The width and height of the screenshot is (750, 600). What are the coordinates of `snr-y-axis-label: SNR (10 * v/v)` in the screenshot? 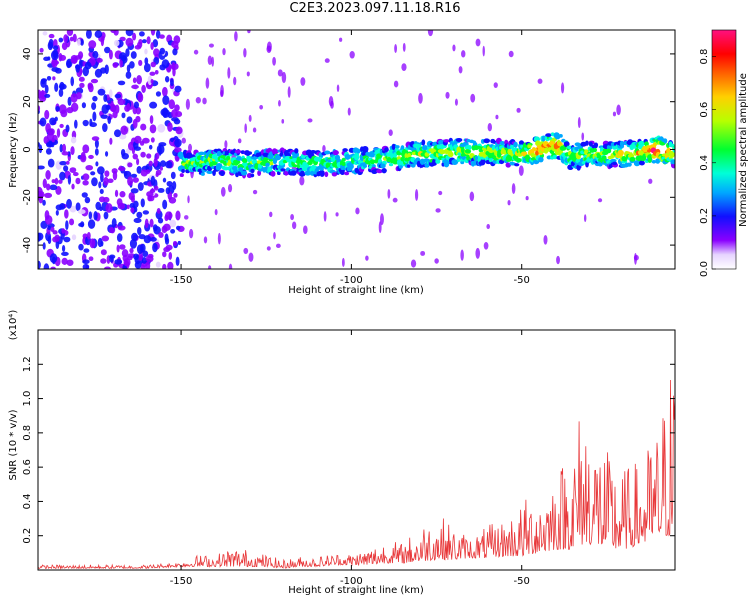 It's located at (13, 444).